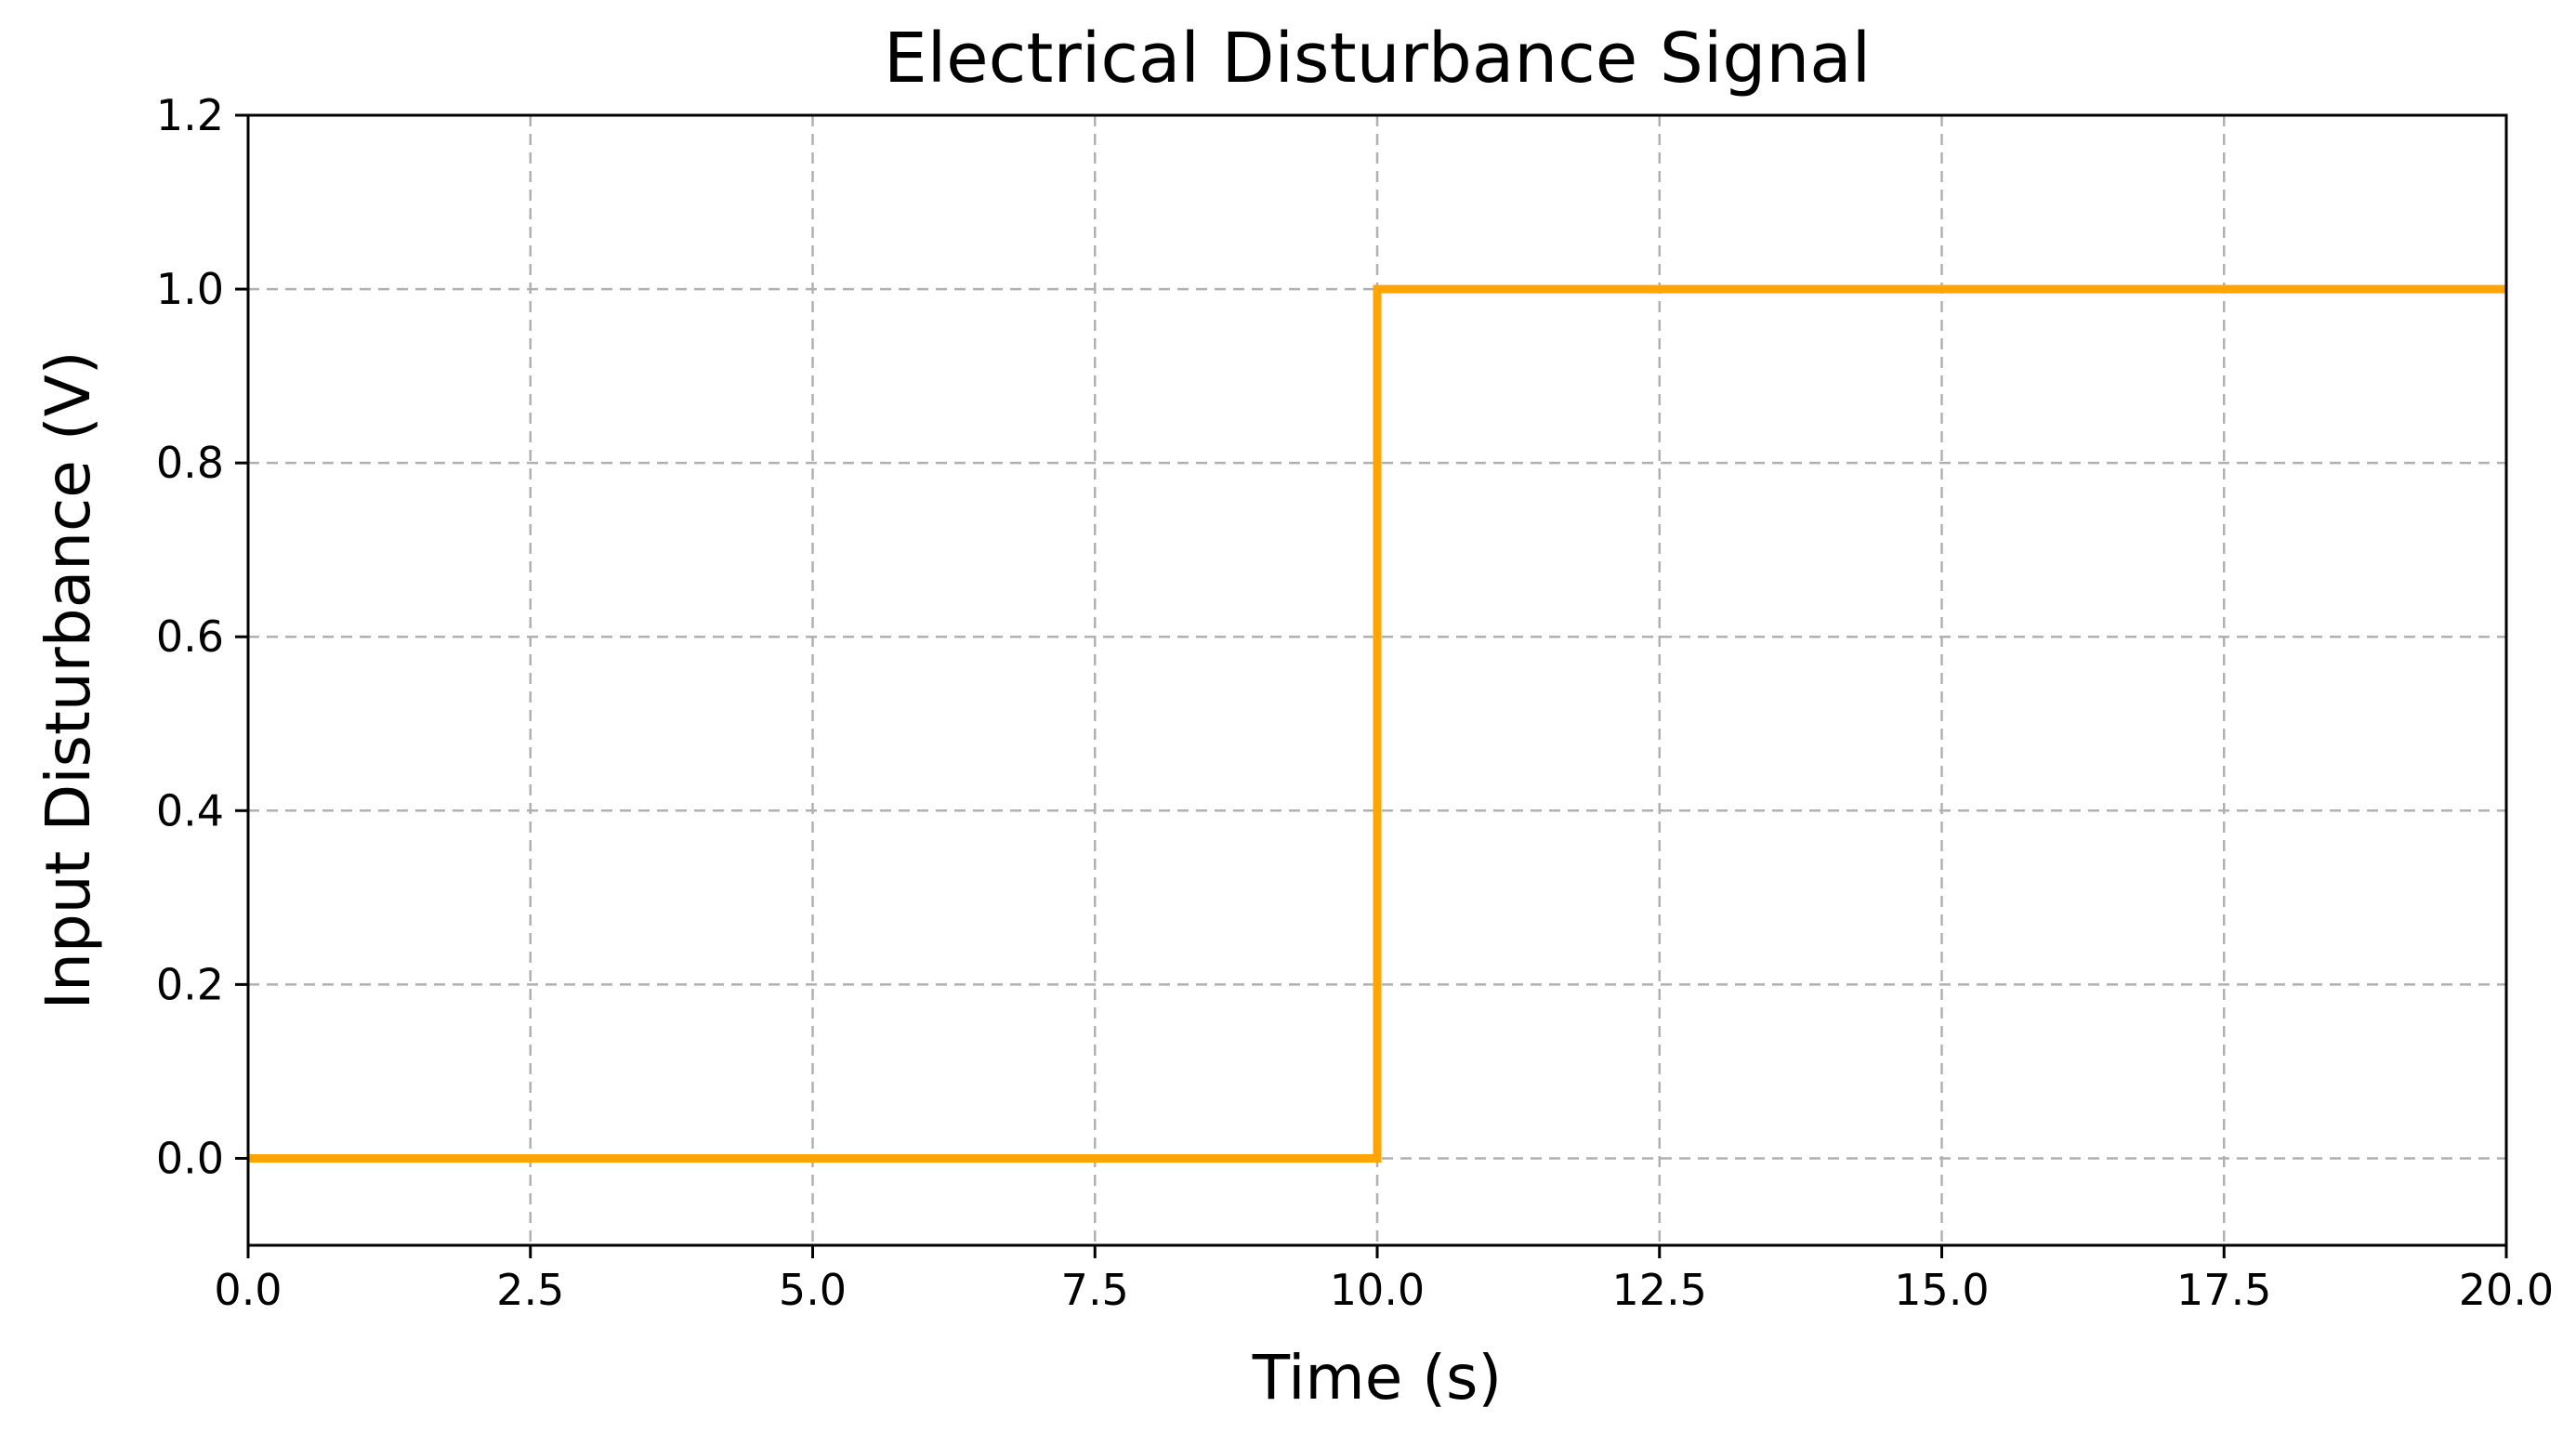 This screenshot has width=2576, height=1433. Describe the element at coordinates (248, 1290) in the screenshot. I see `x-tick-label: 0.0` at that location.